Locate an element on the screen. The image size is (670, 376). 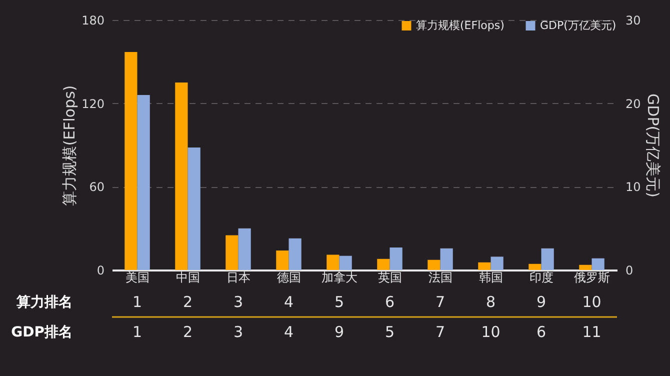
x-tick-label: 法国 is located at coordinates (440, 277).